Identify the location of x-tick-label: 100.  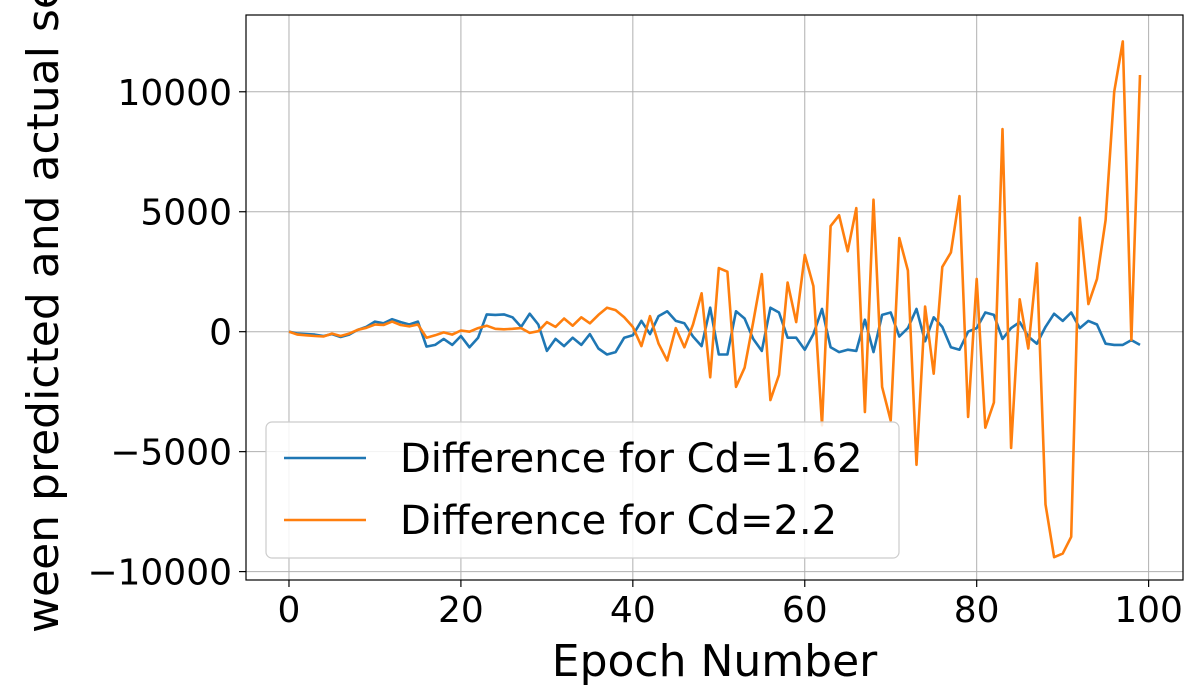
(1148, 610).